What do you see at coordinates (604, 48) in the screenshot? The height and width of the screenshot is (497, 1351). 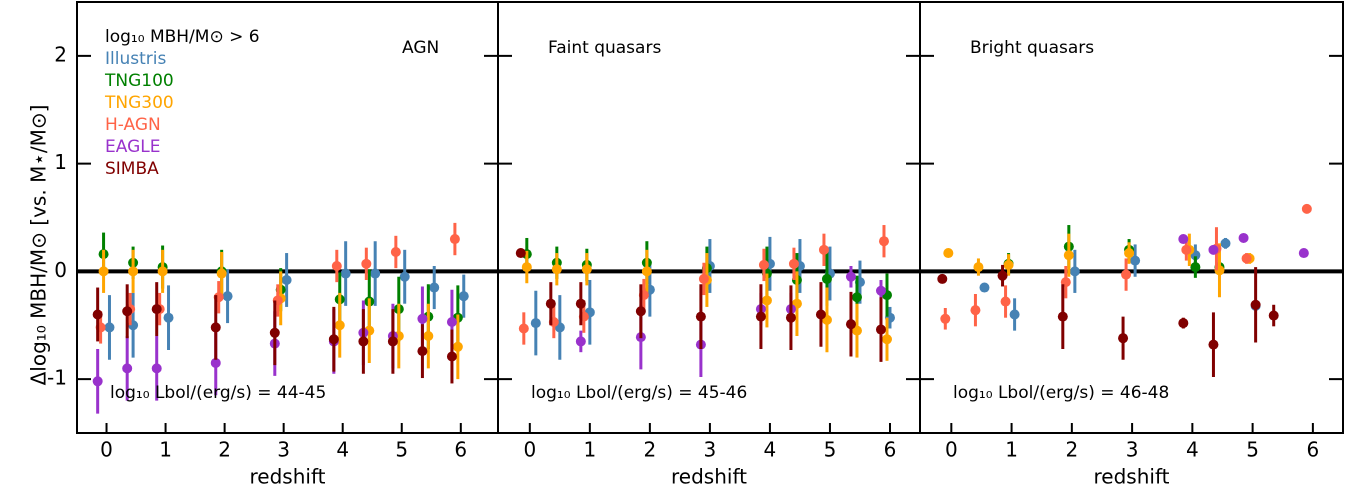 I see `panel-title: Faint quasars` at bounding box center [604, 48].